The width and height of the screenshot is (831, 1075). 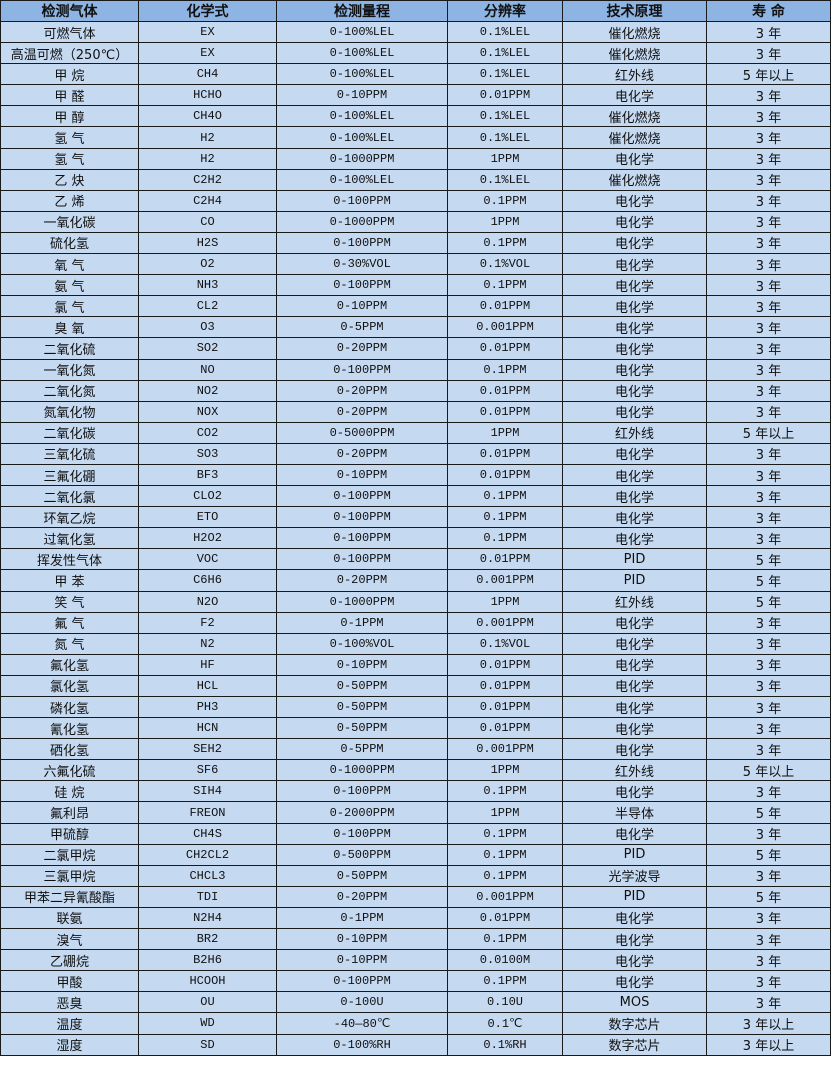 I want to click on cell-gas-name: 可燃气体, so click(x=69, y=32).